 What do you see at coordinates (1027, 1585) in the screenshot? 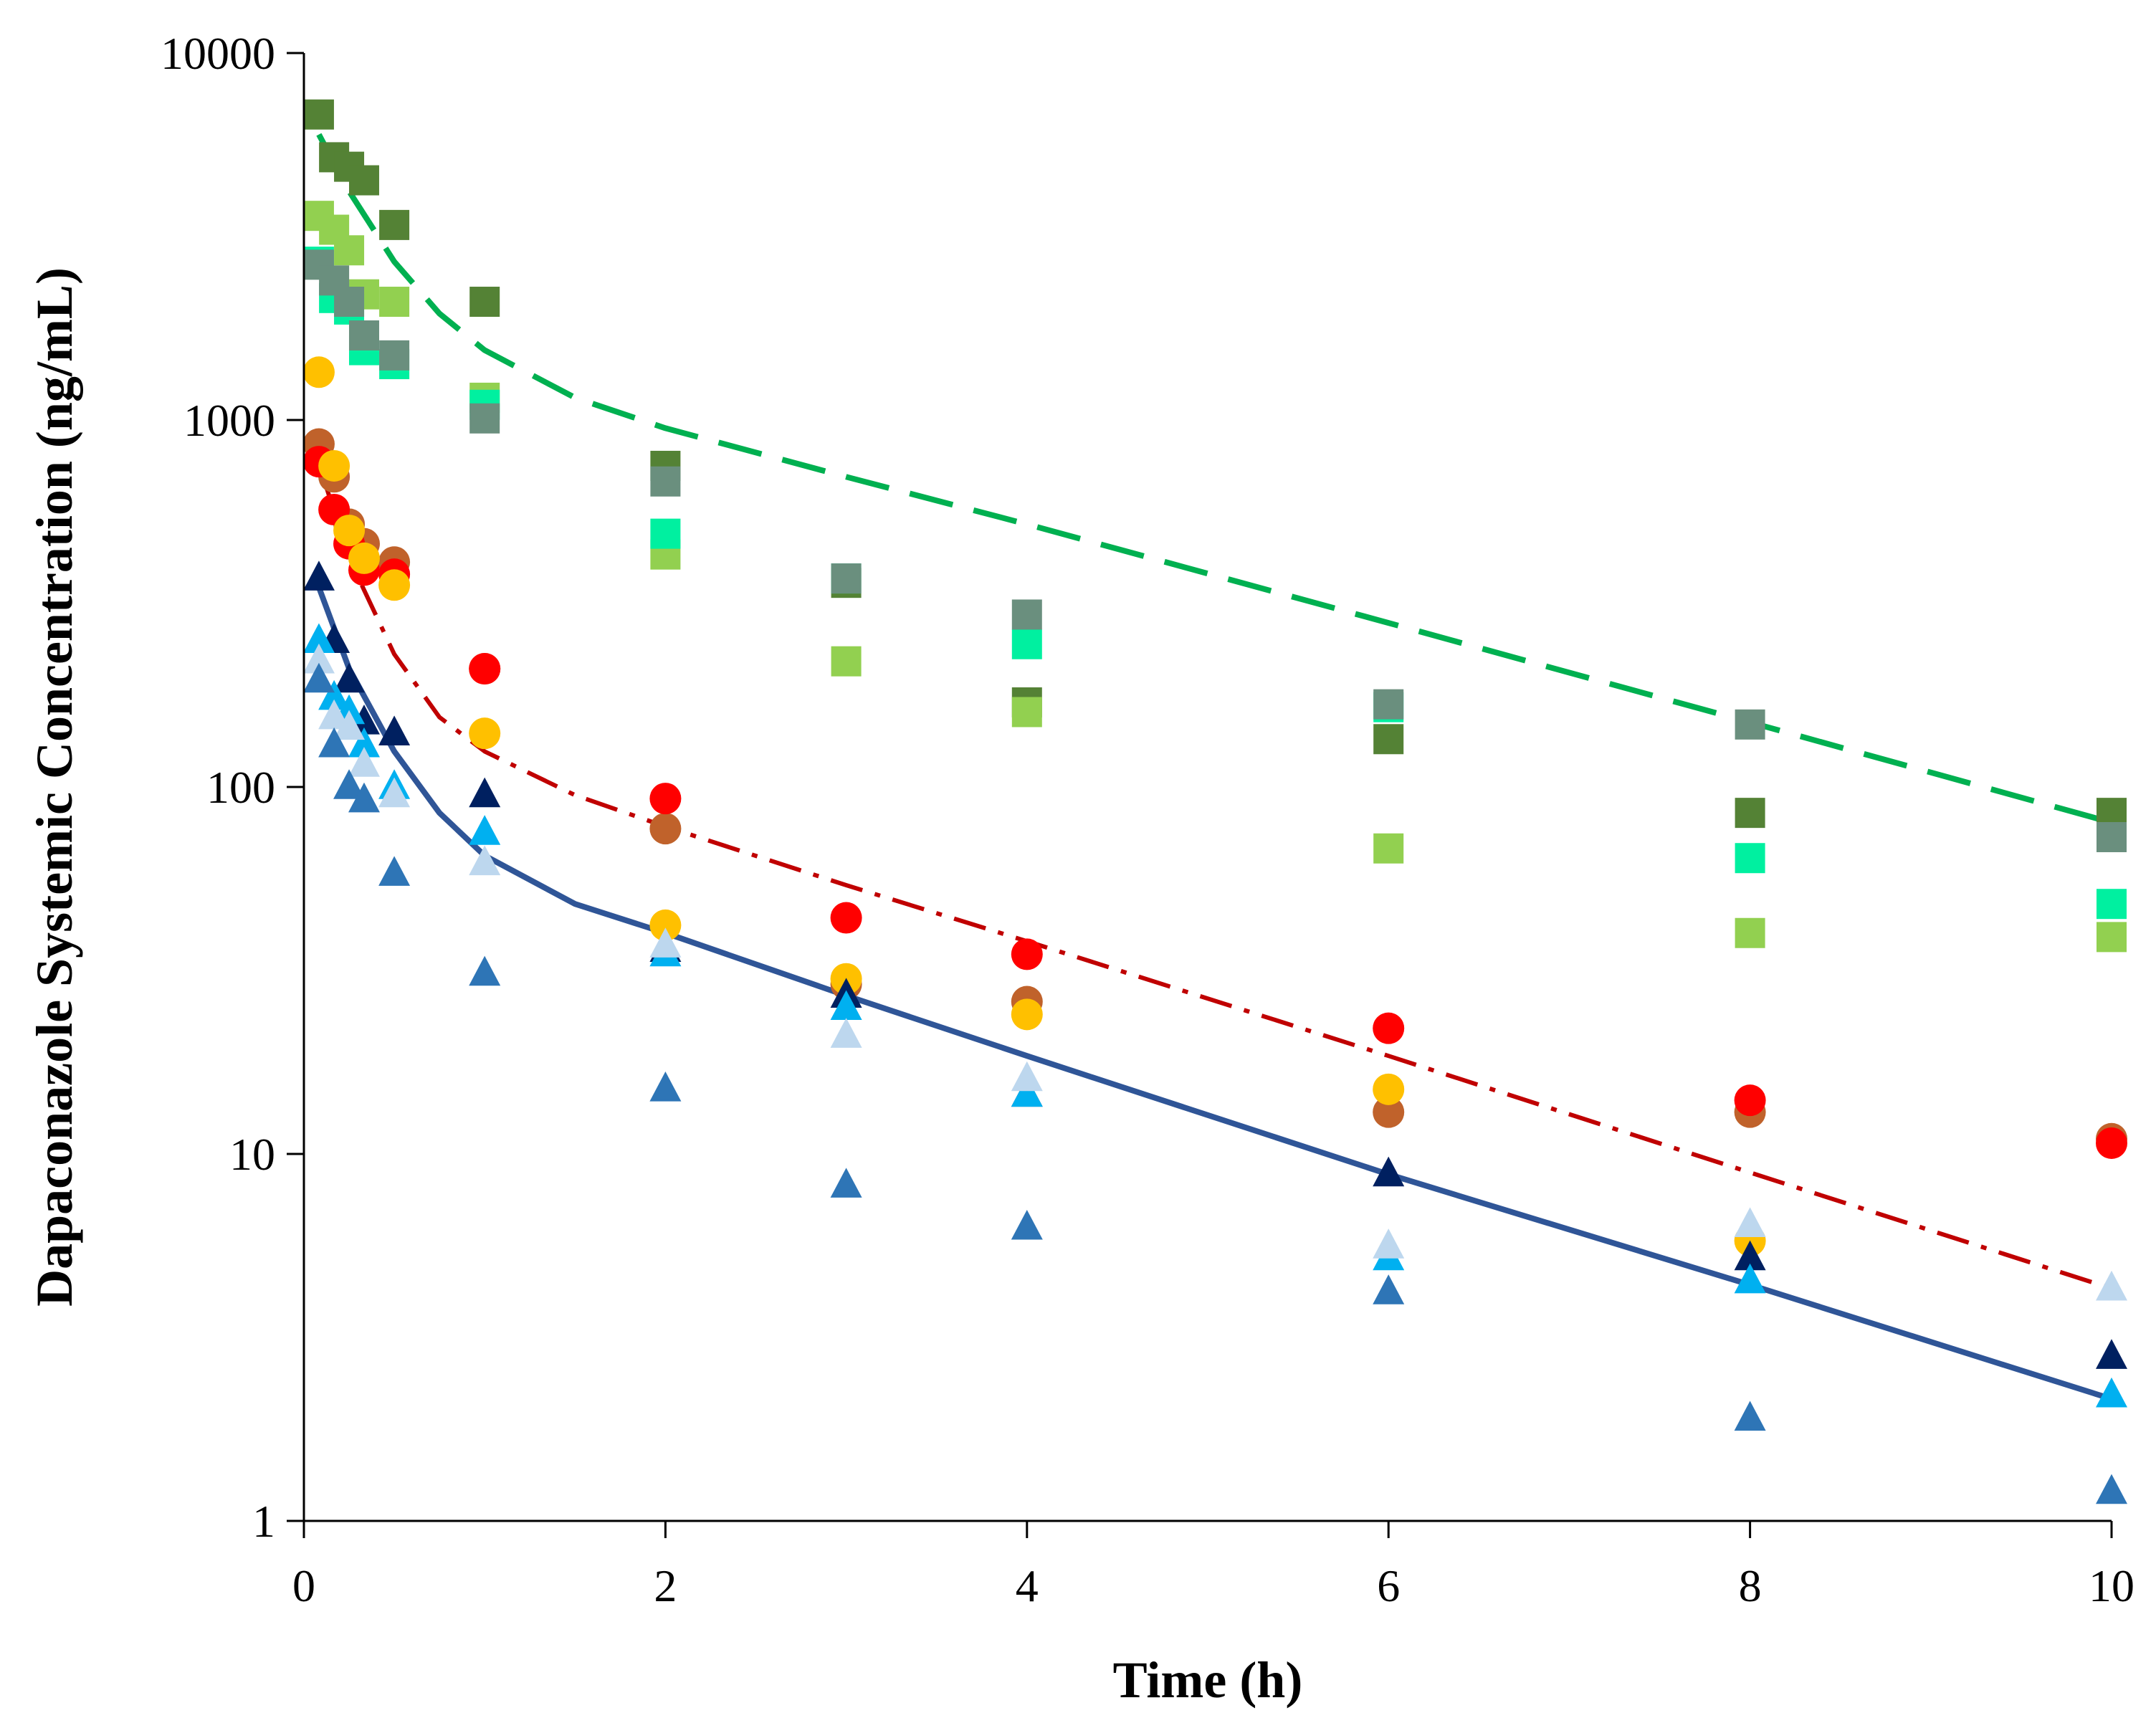
I see `x-tick-label: 4` at bounding box center [1027, 1585].